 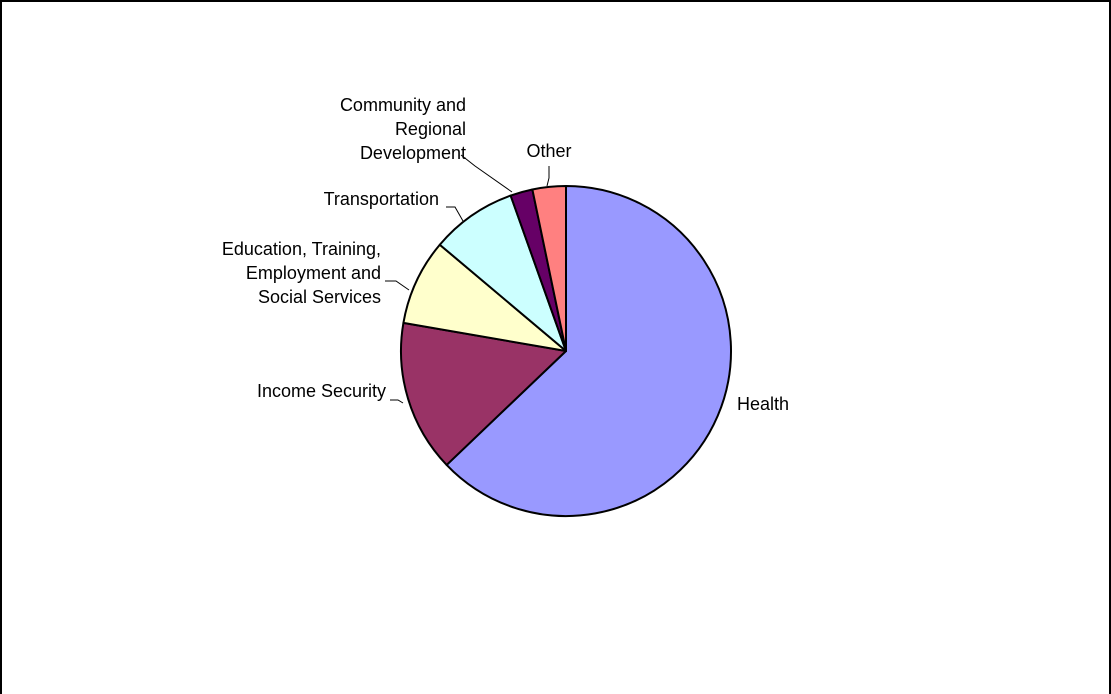 I want to click on pie-slice-other, so click(x=549, y=268).